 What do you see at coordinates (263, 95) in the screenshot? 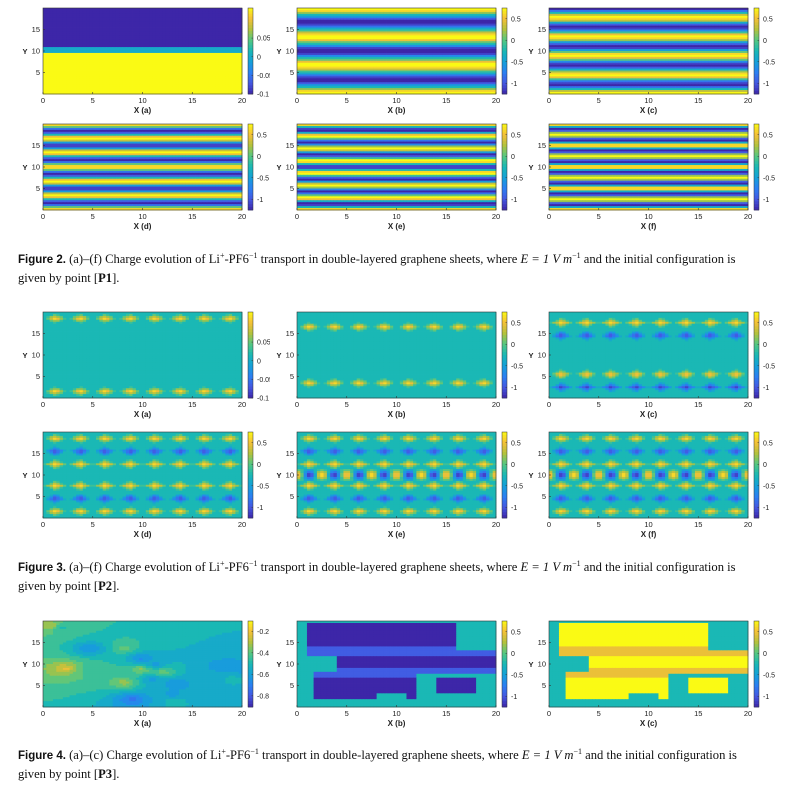
I see `colorbar-tick-label: -0.1` at bounding box center [263, 95].